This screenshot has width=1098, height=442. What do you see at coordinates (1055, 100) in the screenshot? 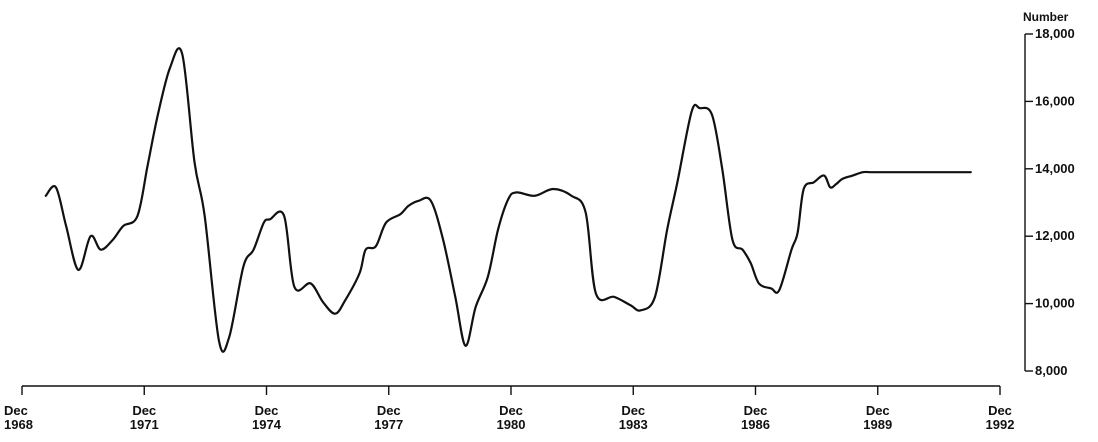
I see `y-tick-label: 16,000` at bounding box center [1055, 100].